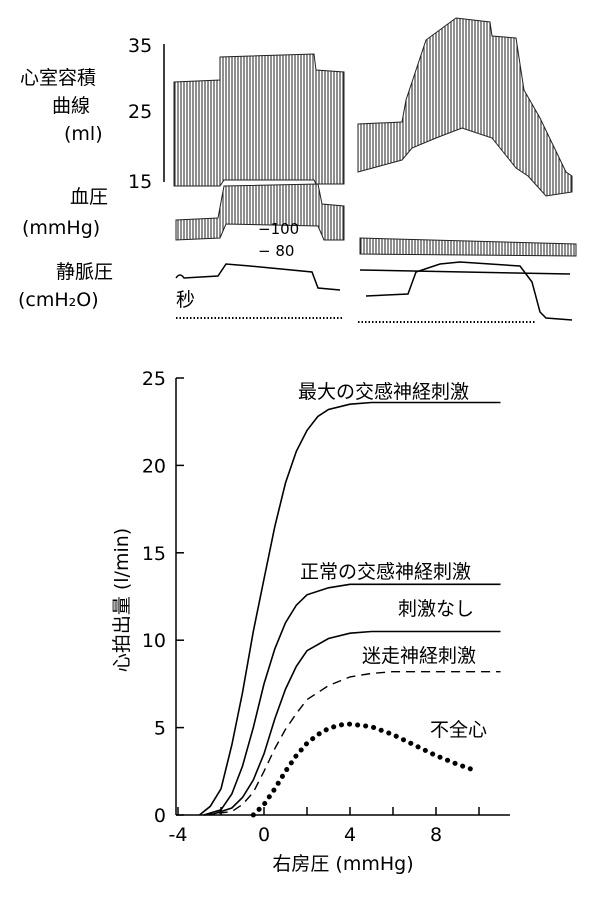 The image size is (600, 901). What do you see at coordinates (259, 120) in the screenshot?
I see `volume-trace-left` at bounding box center [259, 120].